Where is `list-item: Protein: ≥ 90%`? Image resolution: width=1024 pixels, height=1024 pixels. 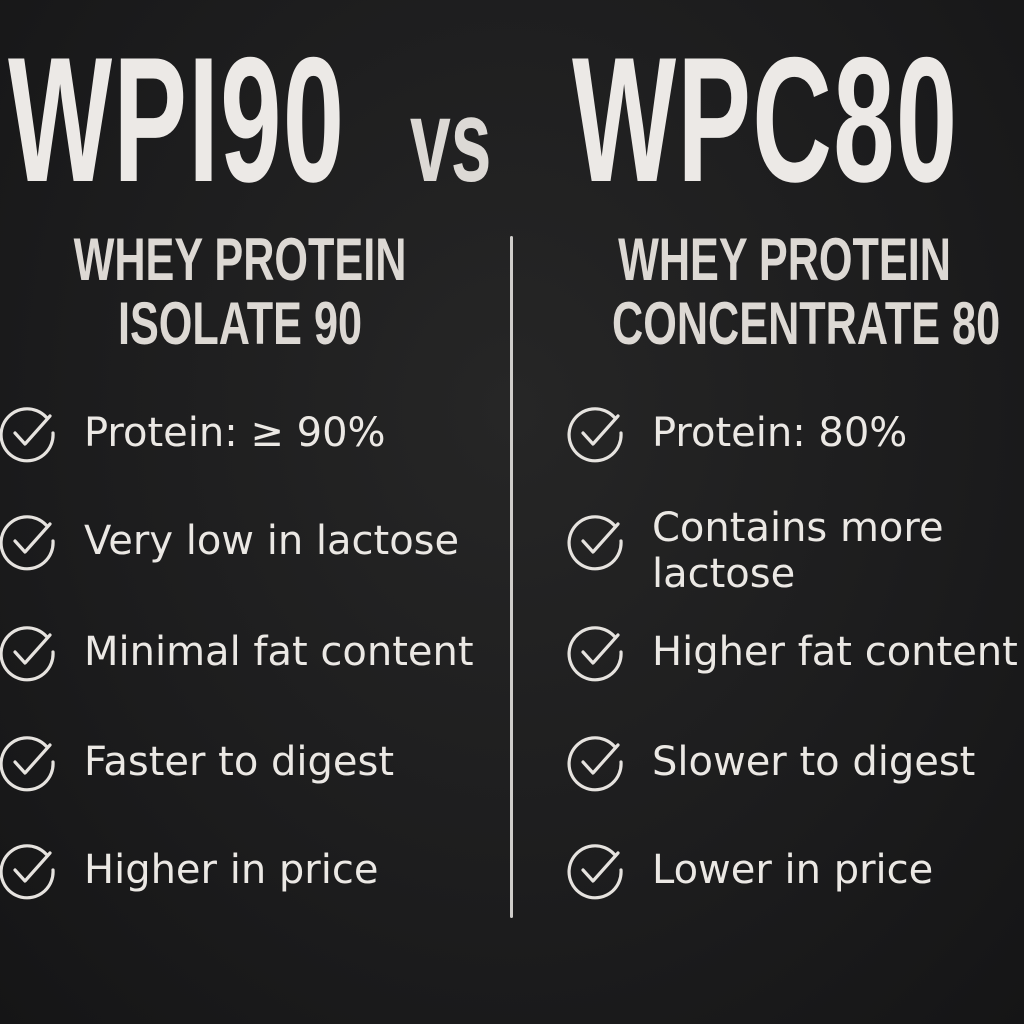
list-item: Protein: ≥ 90% is located at coordinates (193, 433).